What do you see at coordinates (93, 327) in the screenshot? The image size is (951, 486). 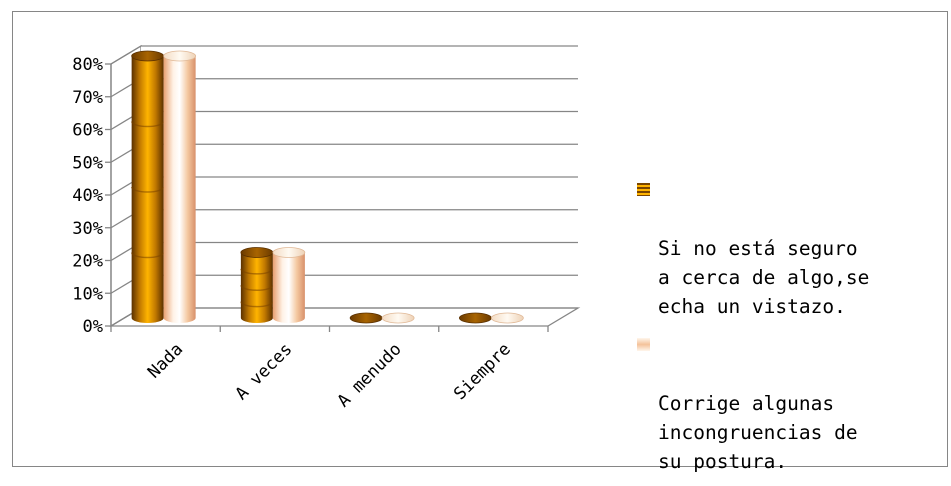 I see `y-tick-label: 0%` at bounding box center [93, 327].